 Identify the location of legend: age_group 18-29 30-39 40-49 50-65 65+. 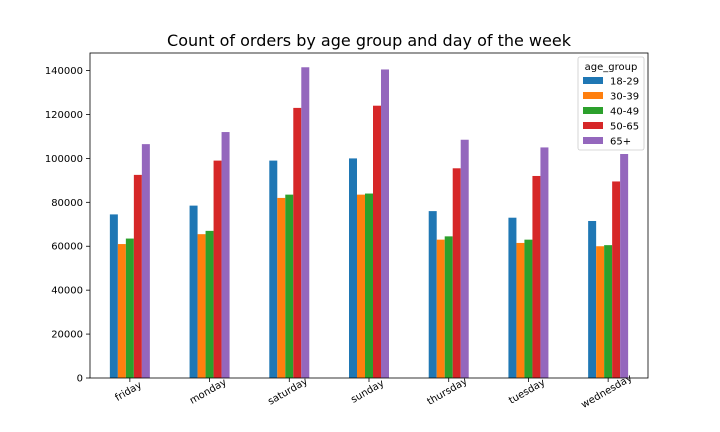
(611, 103).